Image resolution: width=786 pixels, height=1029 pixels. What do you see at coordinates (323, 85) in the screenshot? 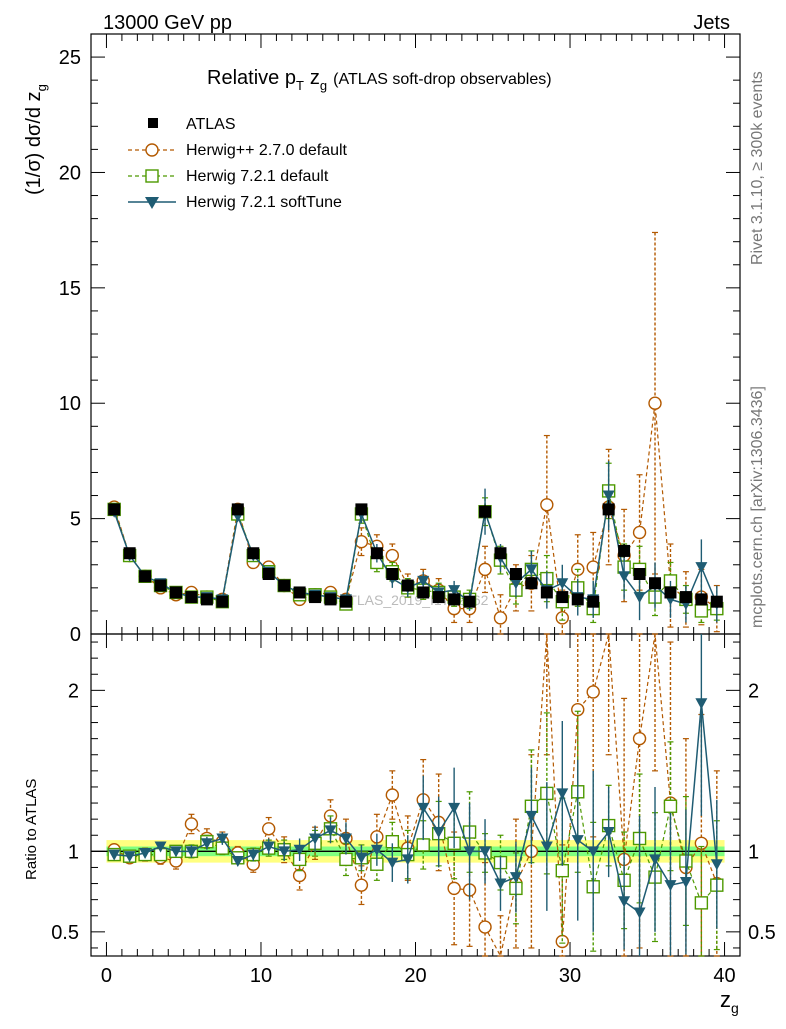
I see `chart-title-var-sub: g` at bounding box center [323, 85].